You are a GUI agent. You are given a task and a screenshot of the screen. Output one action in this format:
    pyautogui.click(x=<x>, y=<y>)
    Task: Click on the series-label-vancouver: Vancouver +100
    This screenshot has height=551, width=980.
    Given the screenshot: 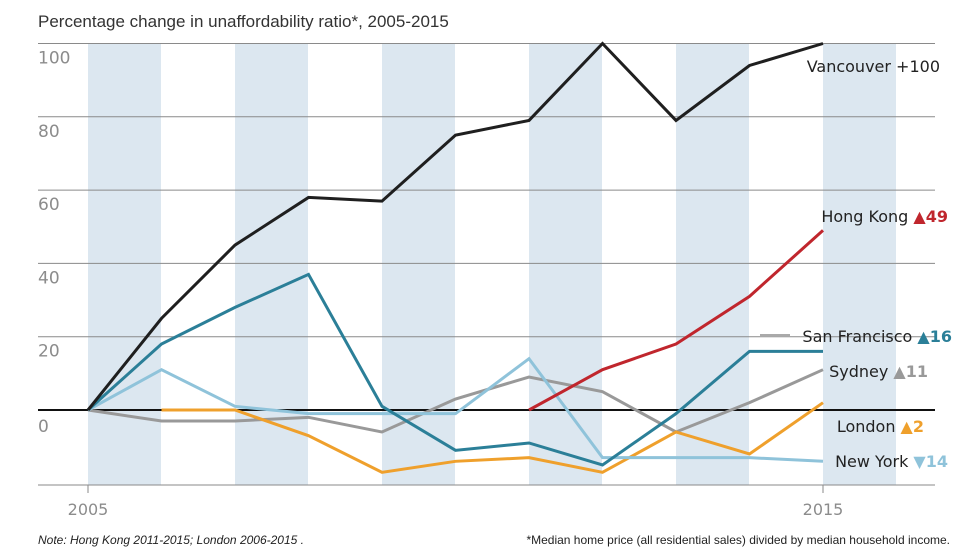 What is the action you would take?
    pyautogui.click(x=873, y=66)
    